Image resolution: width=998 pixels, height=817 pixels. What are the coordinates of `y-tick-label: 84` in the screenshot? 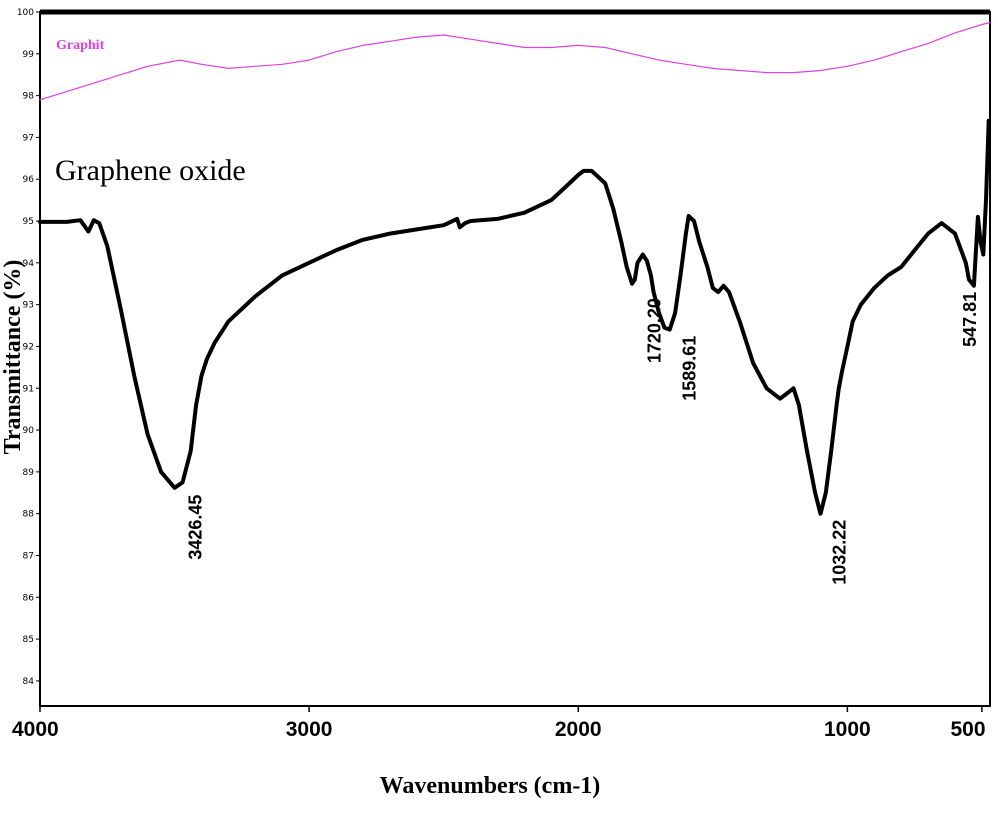 It's located at (29, 682).